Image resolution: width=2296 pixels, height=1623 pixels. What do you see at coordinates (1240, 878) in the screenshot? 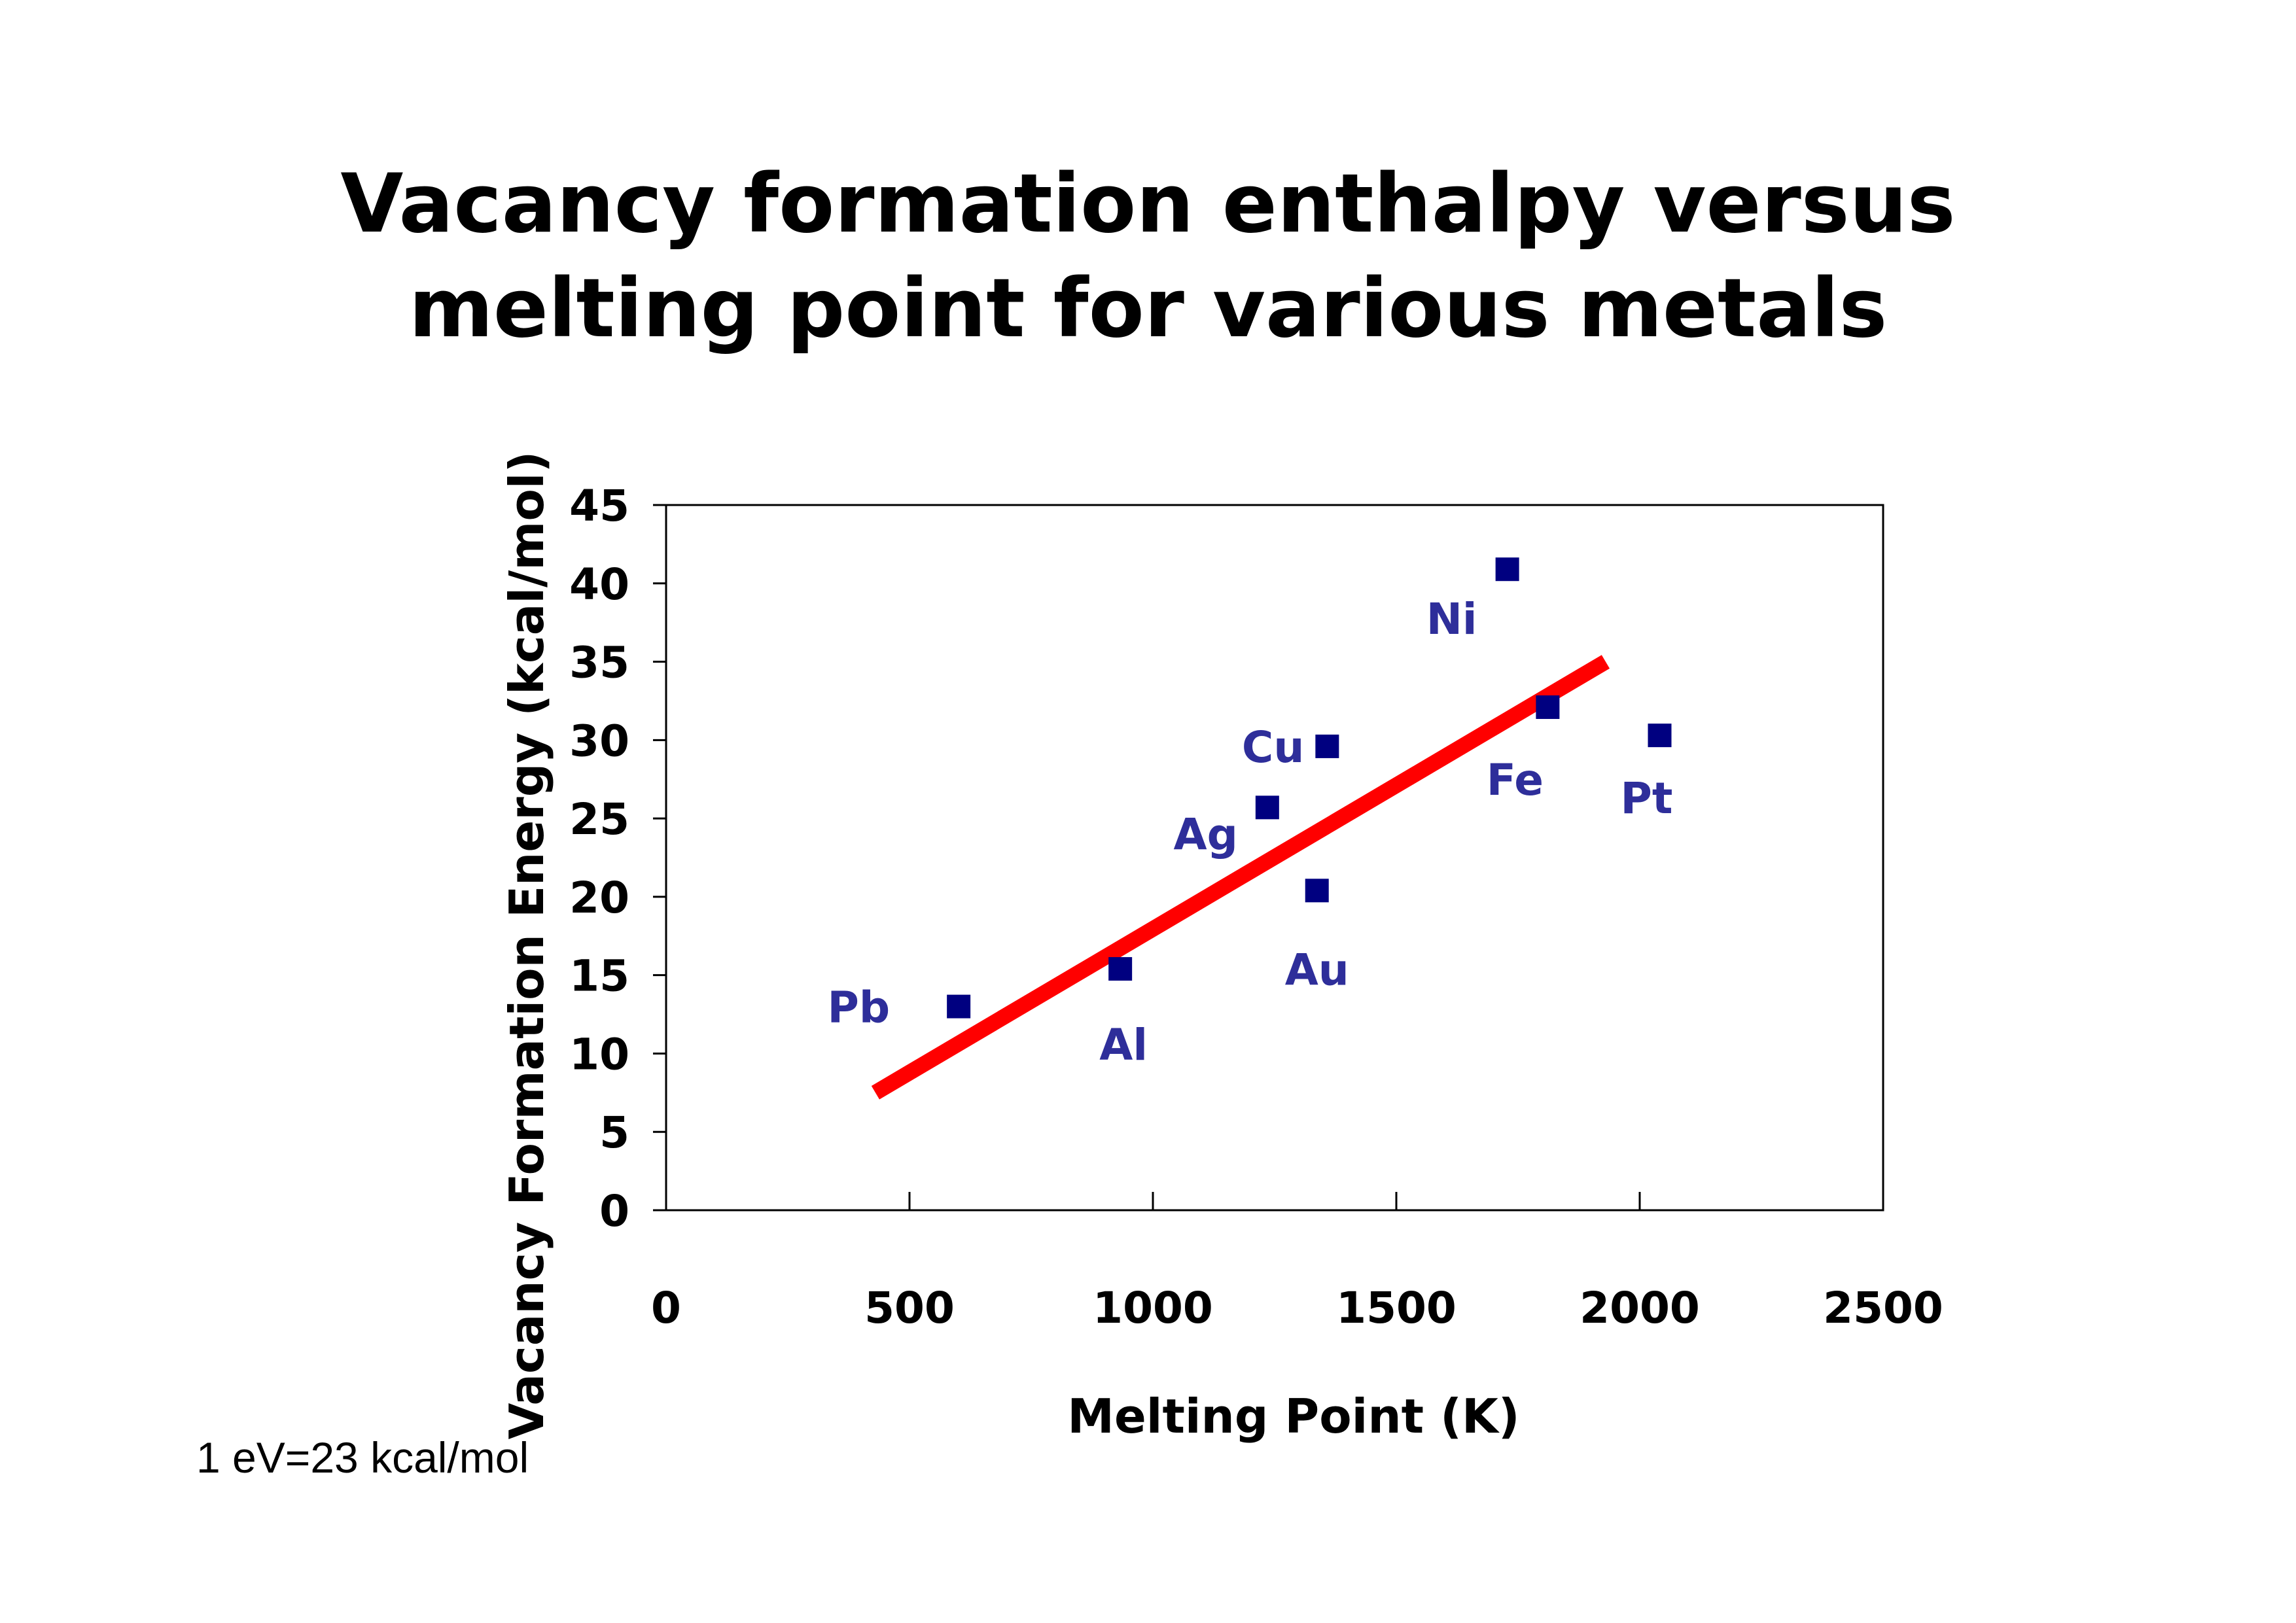
I see `fit-line` at bounding box center [1240, 878].